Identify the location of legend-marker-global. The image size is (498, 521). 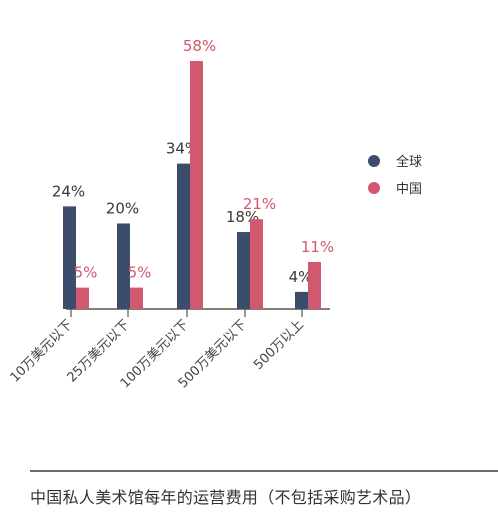
(374, 161).